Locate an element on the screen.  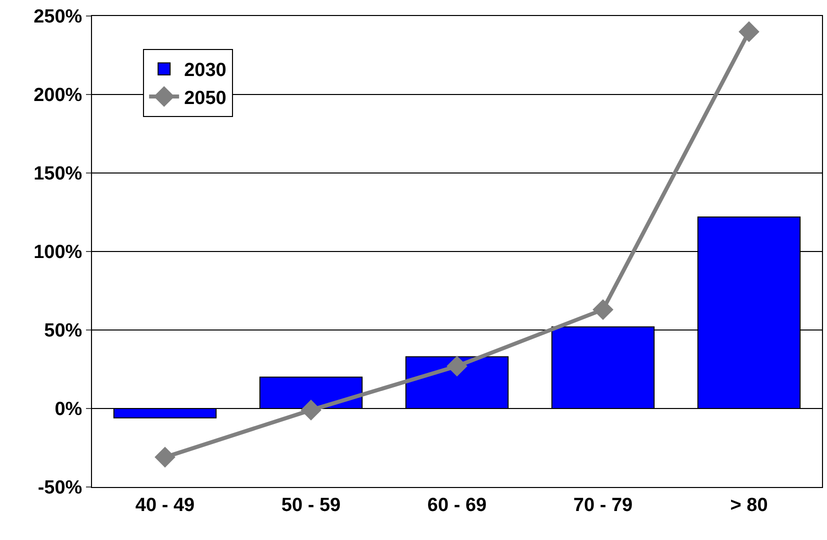
x-tick-label: 50 - 59 is located at coordinates (311, 505).